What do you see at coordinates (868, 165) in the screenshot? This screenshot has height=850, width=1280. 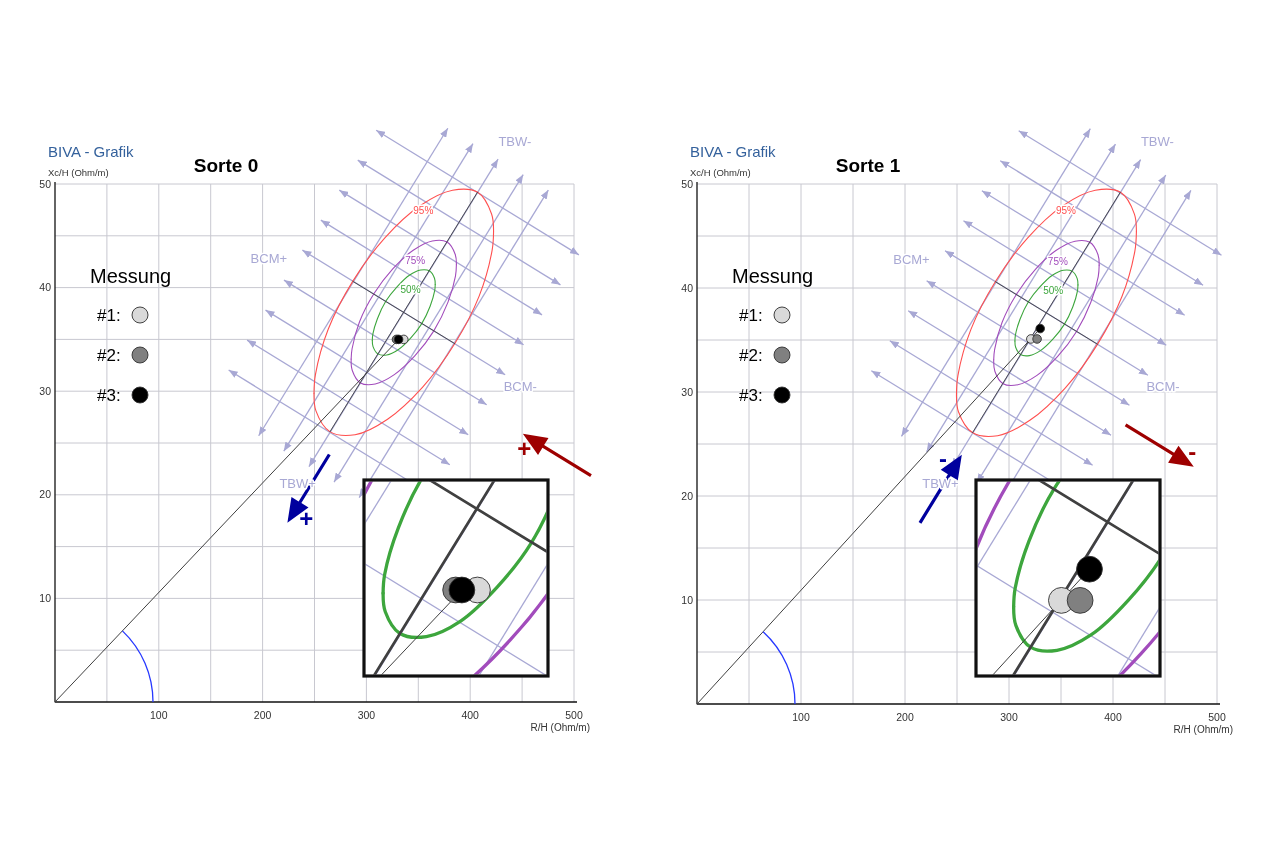 I see `chart-title: Sorte 1` at bounding box center [868, 165].